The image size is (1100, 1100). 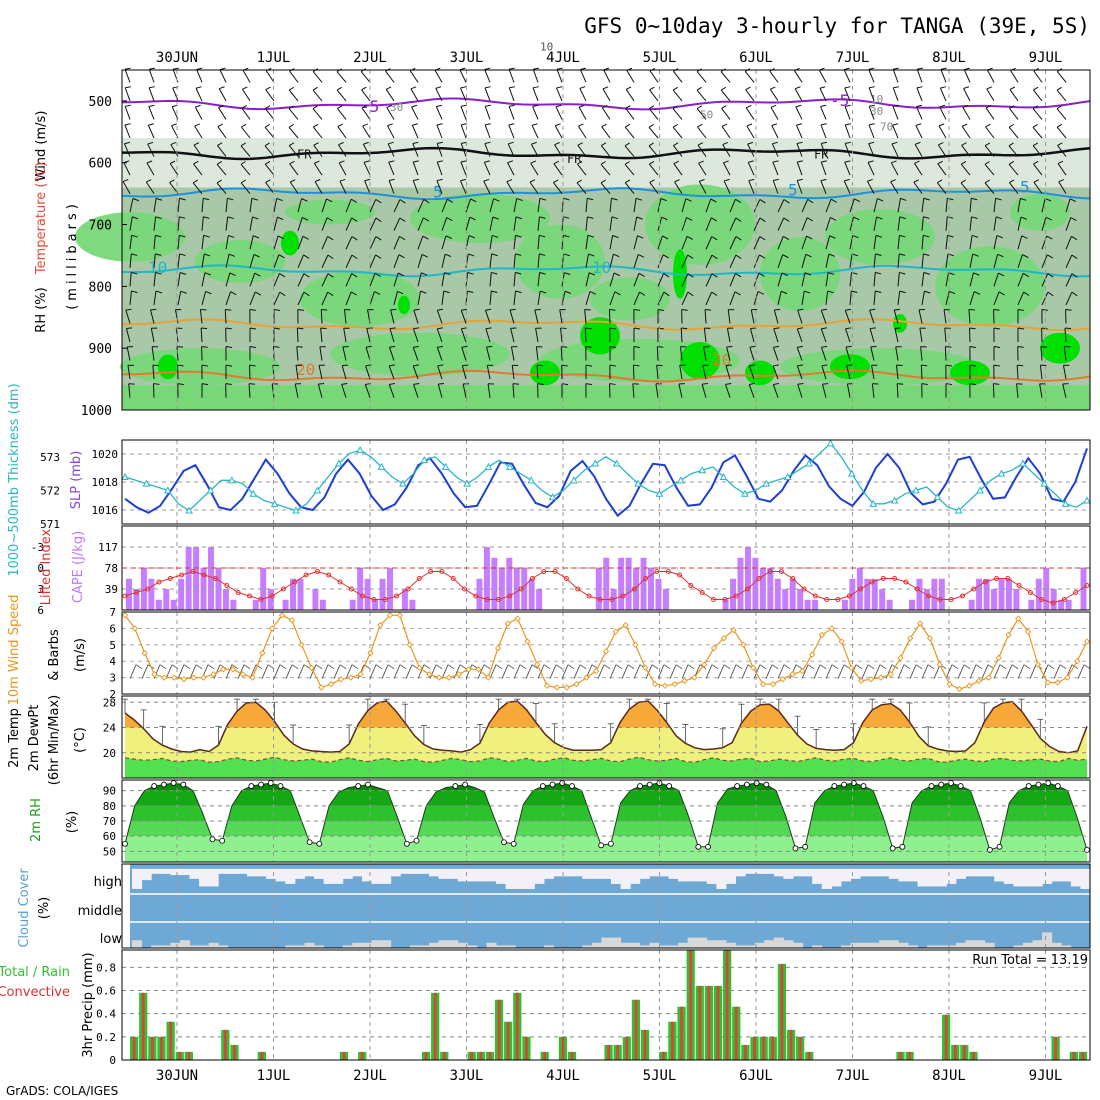 I want to click on contour-label: 10, so click(x=157, y=267).